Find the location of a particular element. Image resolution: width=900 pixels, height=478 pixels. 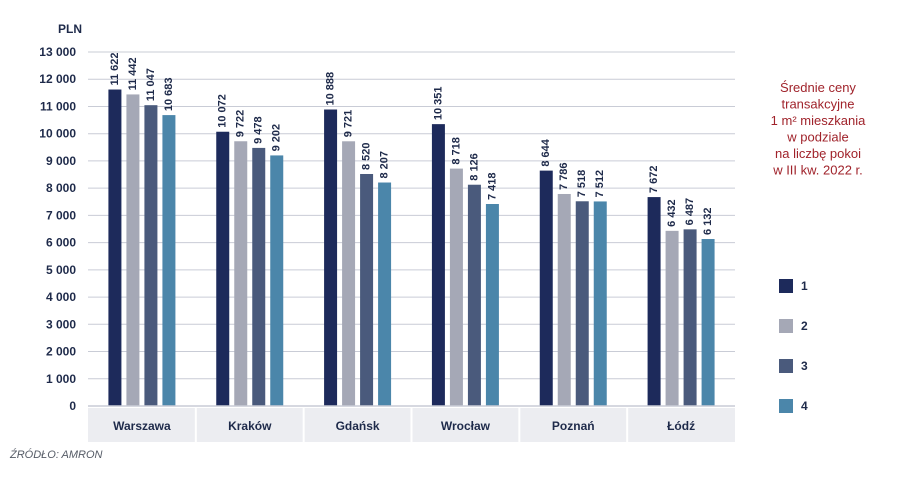

y-tick-label: 1 000 is located at coordinates (61, 379).